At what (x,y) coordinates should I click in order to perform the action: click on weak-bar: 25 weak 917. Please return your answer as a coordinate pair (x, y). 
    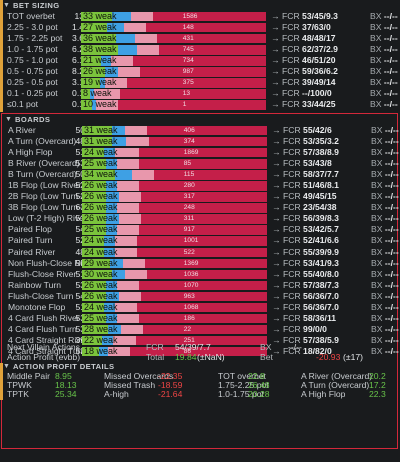
    Looking at the image, I should click on (174, 230).